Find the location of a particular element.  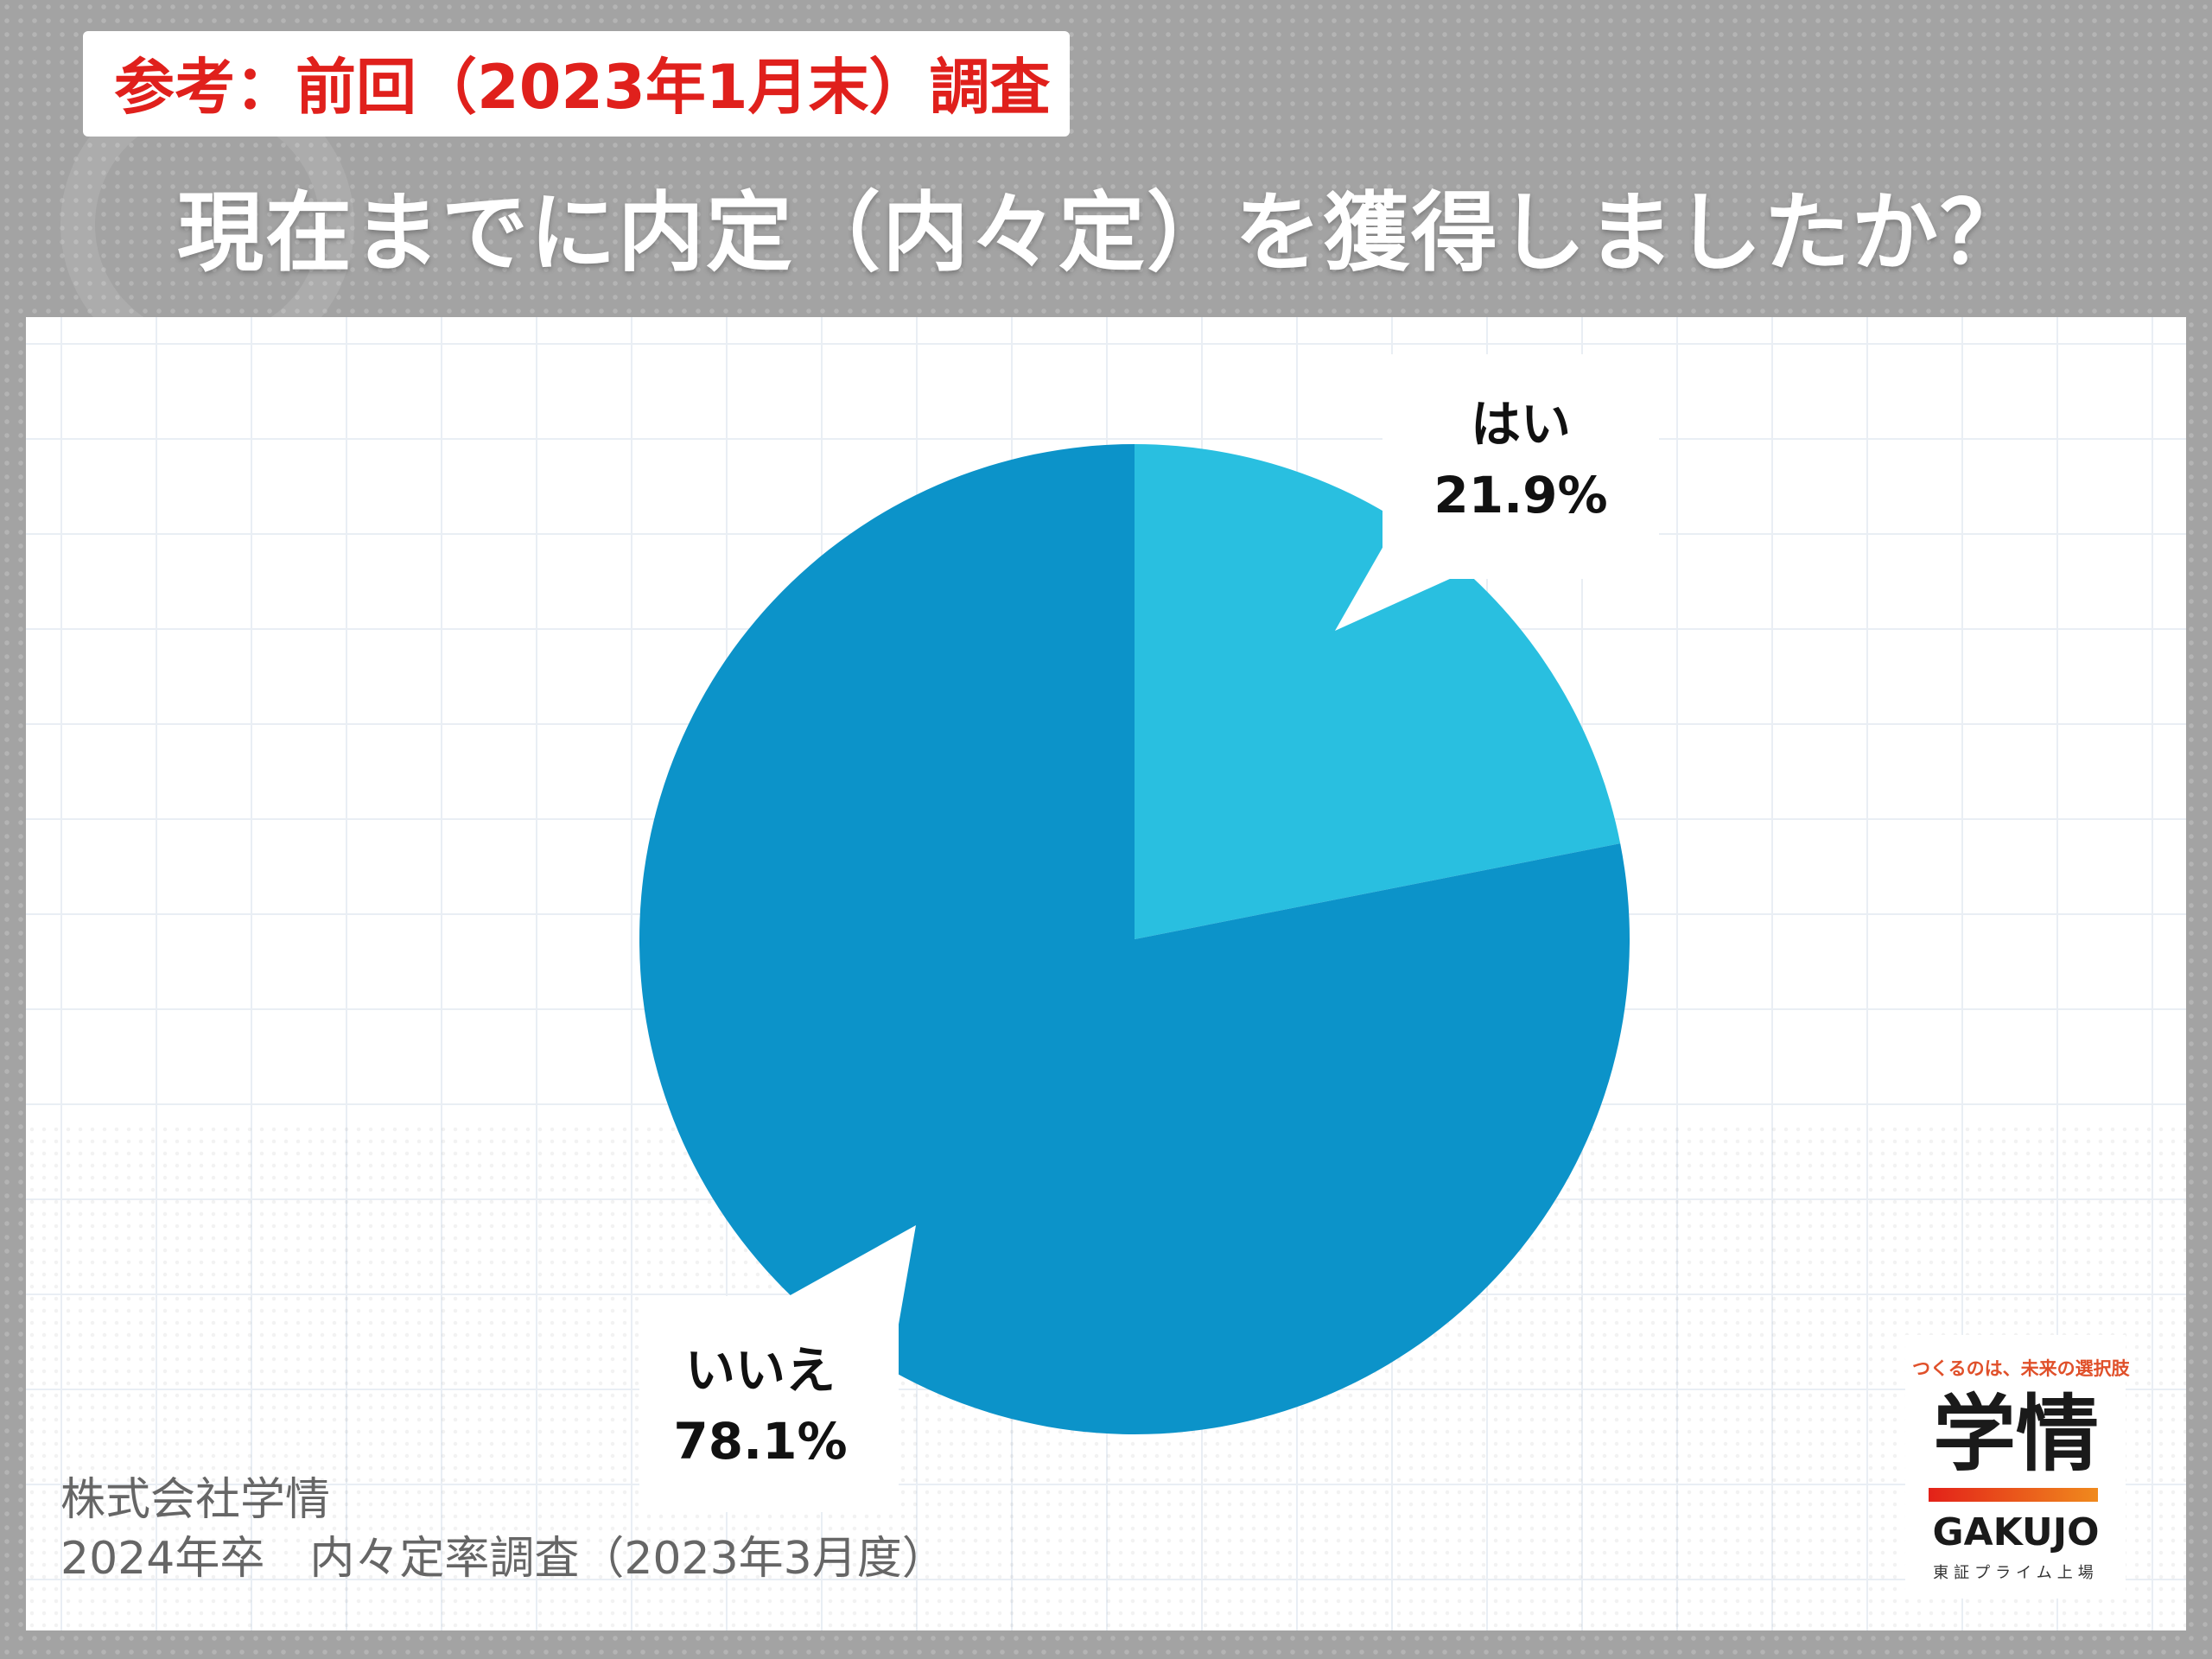

pie-label-yes-value: 21.9% is located at coordinates (1520, 495).